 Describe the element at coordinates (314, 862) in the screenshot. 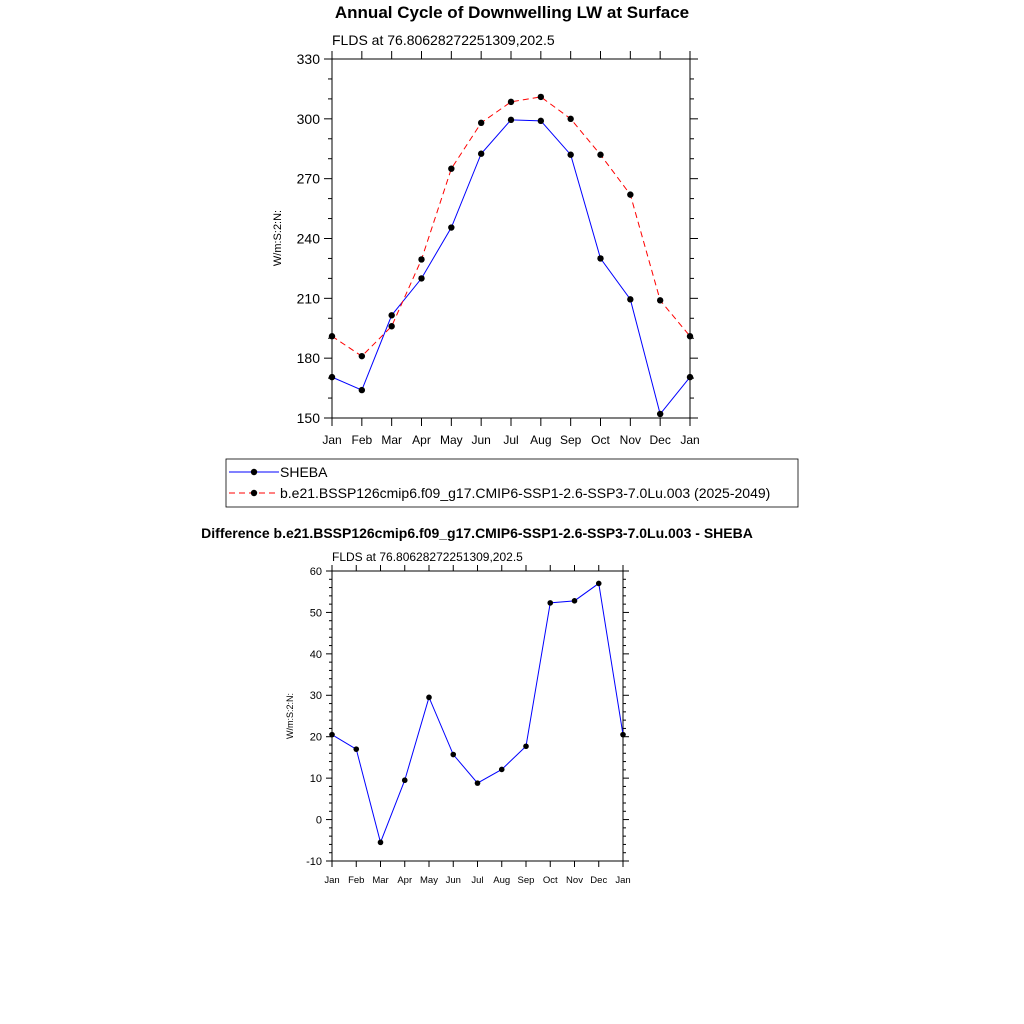

I see `chart2-ytick-label: -10` at that location.